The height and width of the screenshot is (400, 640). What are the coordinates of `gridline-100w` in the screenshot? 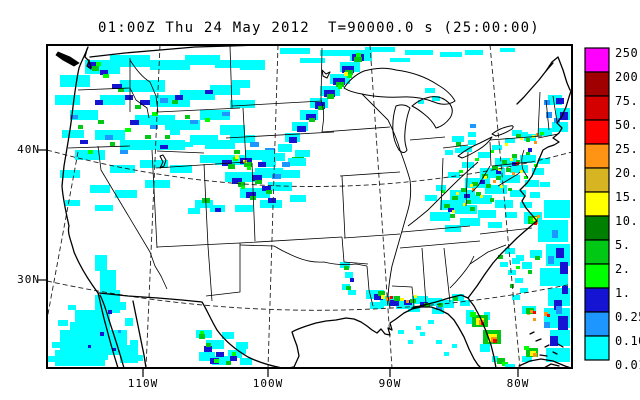 It's located at (273, 206).